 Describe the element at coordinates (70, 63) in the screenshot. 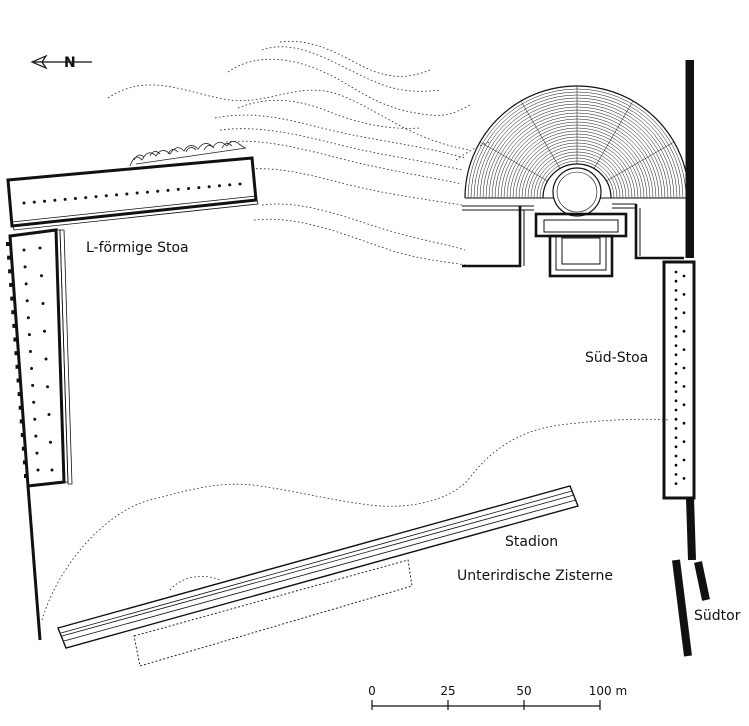

I see `north-arrow-letter: N` at that location.